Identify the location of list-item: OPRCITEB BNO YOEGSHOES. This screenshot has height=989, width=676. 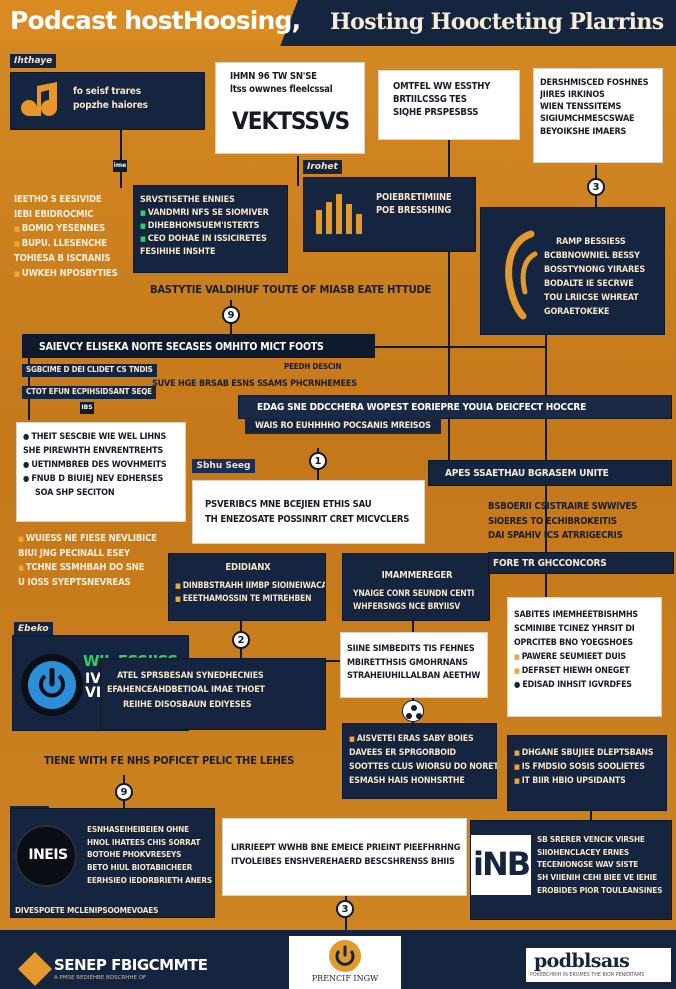
(573, 643).